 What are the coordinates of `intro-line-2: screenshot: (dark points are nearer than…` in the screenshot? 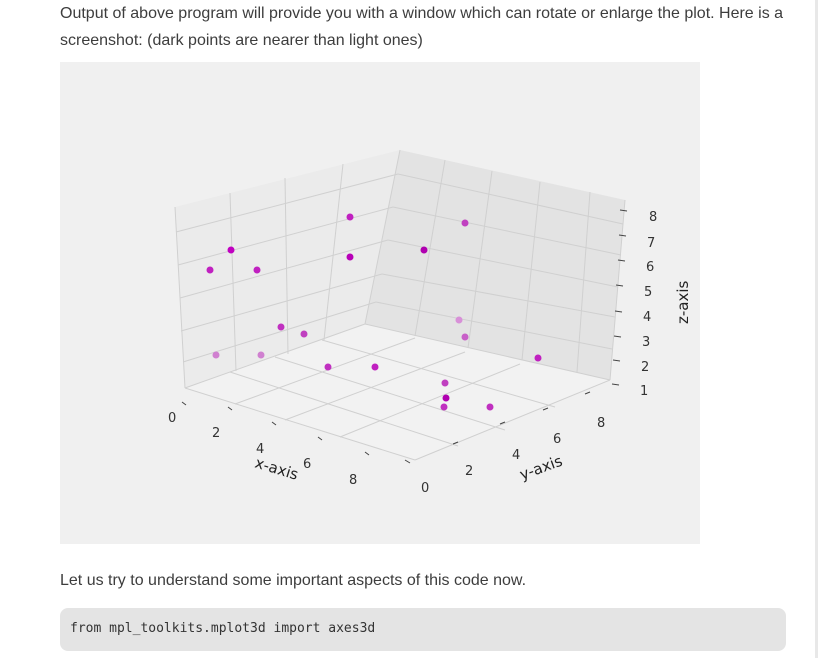 It's located at (241, 40).